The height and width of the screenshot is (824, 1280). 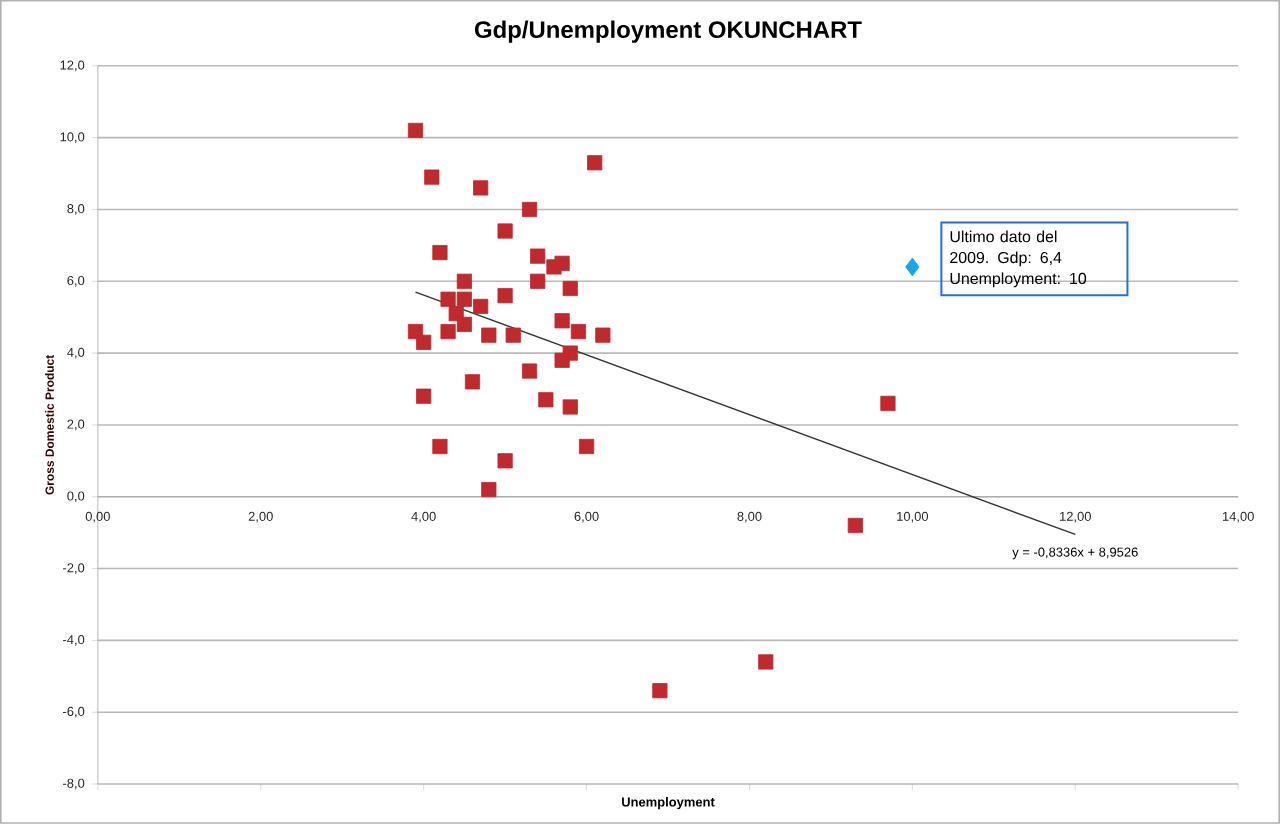 What do you see at coordinates (668, 31) in the screenshot?
I see `chart-title: Gdp/Unemployment OKUNCHART` at bounding box center [668, 31].